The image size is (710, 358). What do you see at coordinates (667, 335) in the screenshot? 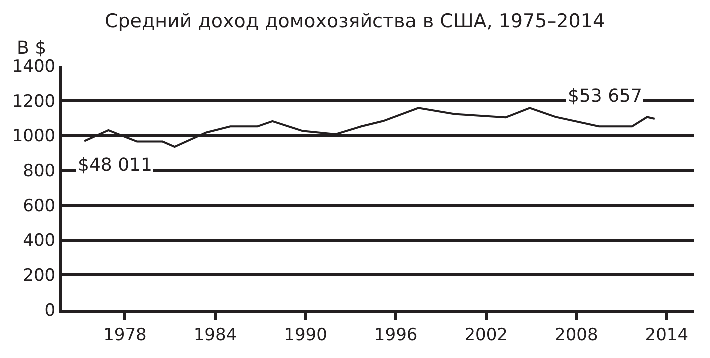
I see `x-tick-label: 2014` at bounding box center [667, 335].